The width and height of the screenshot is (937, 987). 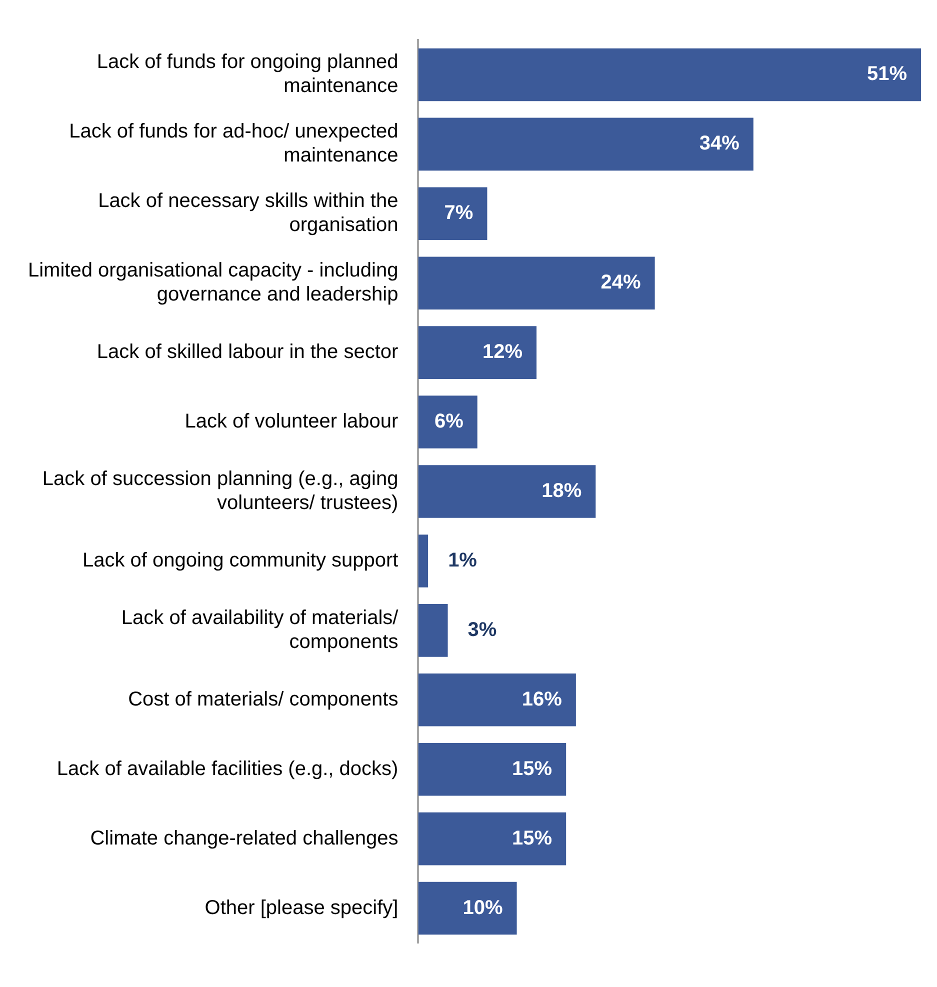 I want to click on y-tick-label: Other [please specify], so click(x=301, y=907).